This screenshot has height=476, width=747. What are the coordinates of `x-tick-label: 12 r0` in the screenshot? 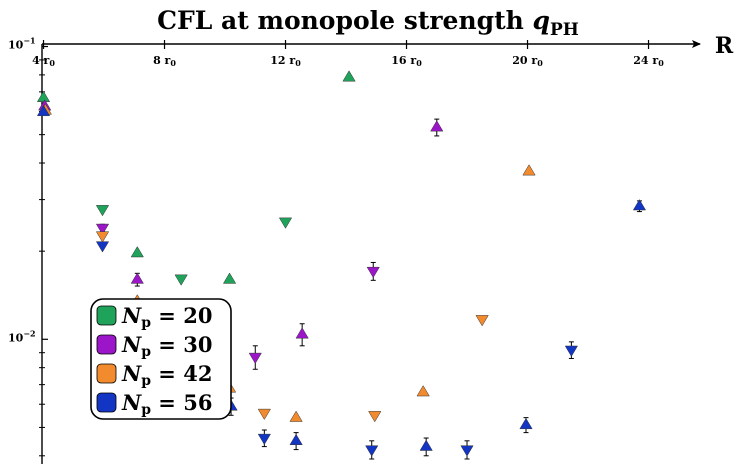 It's located at (285, 61).